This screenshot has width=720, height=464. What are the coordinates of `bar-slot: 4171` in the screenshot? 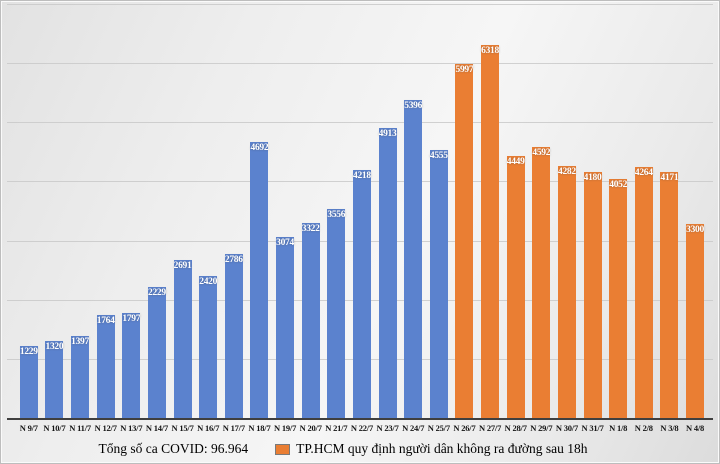 It's located at (670, 212).